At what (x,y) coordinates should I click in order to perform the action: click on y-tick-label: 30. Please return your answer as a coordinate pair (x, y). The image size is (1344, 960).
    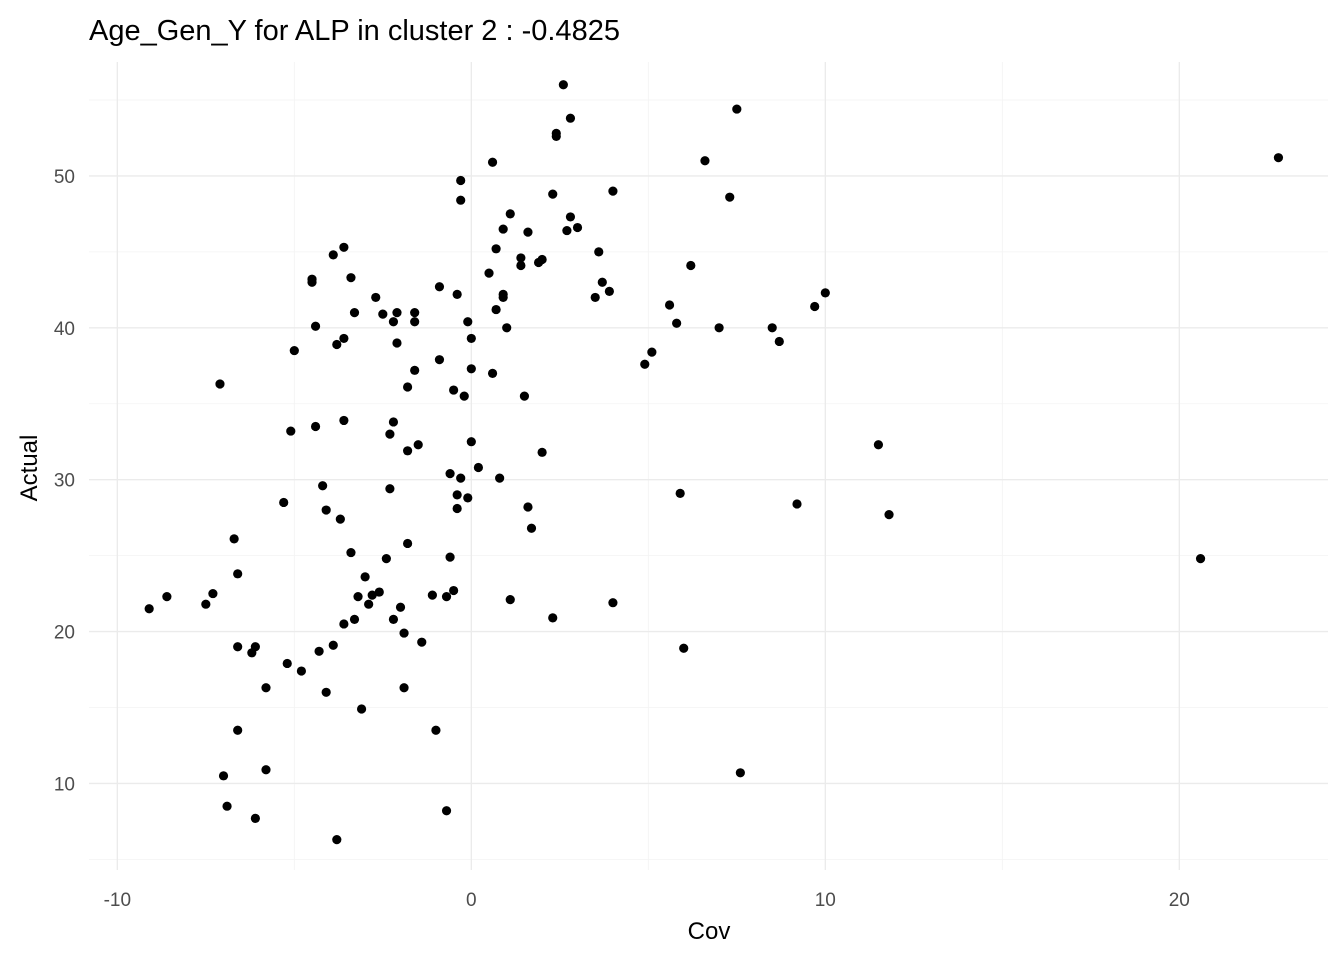
    Looking at the image, I should click on (64, 481).